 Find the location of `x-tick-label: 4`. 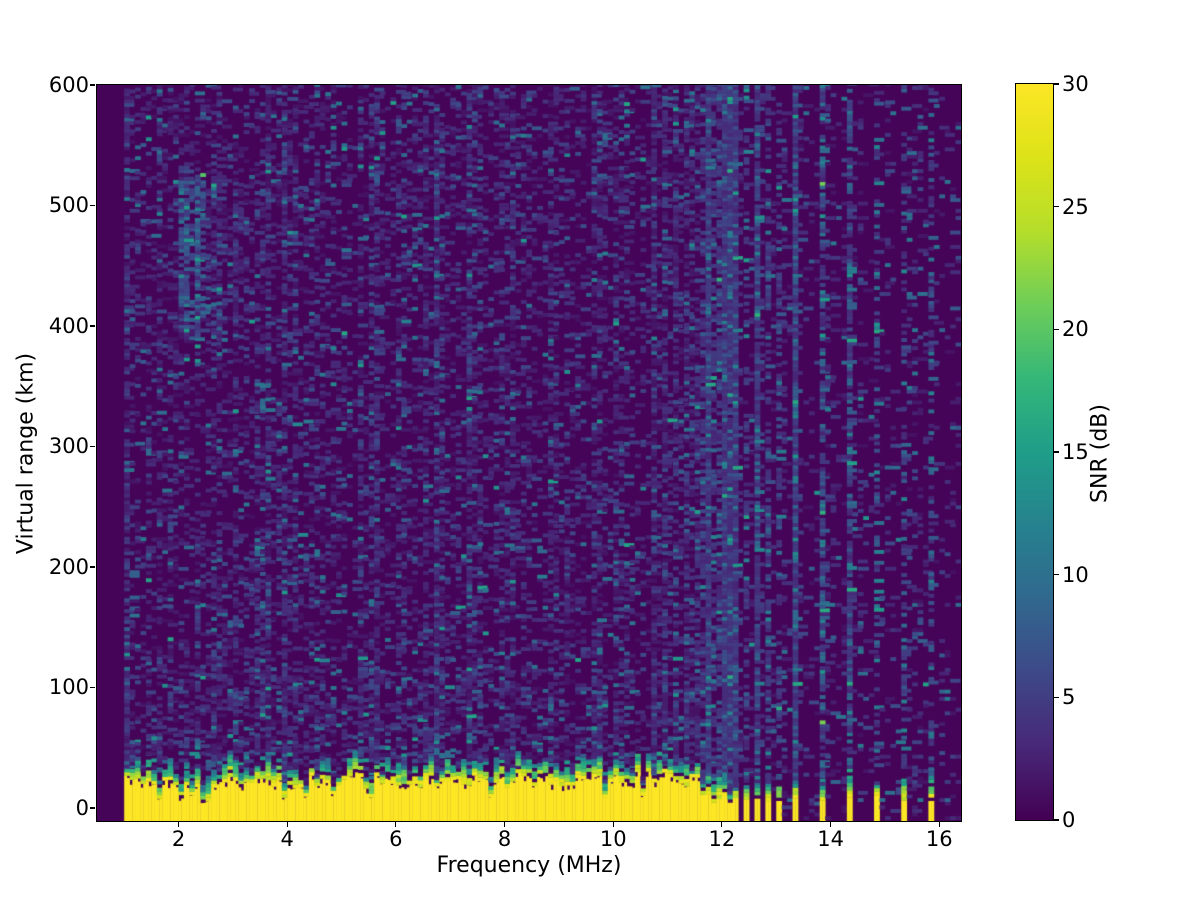

x-tick-label: 4 is located at coordinates (287, 839).